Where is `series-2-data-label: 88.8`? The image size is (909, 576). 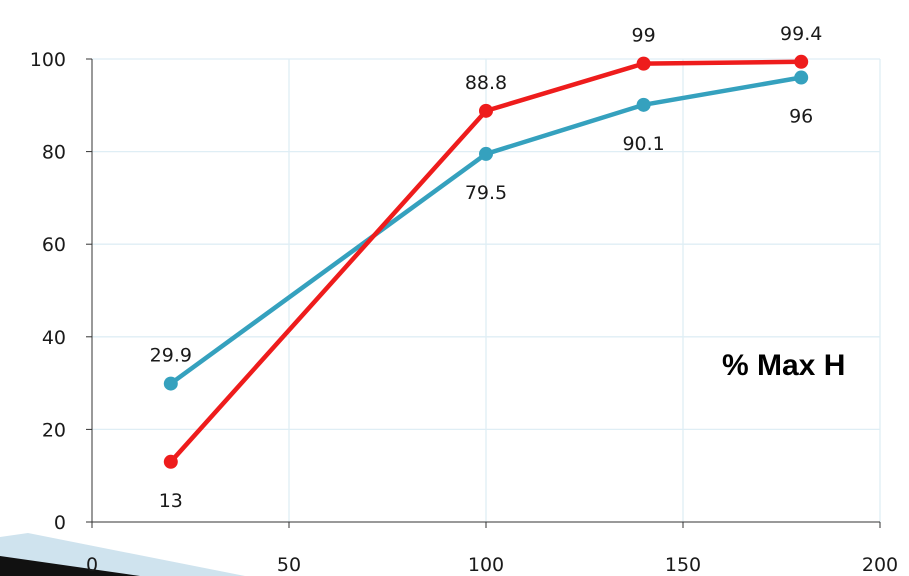
series-2-data-label: 88.8 is located at coordinates (486, 83).